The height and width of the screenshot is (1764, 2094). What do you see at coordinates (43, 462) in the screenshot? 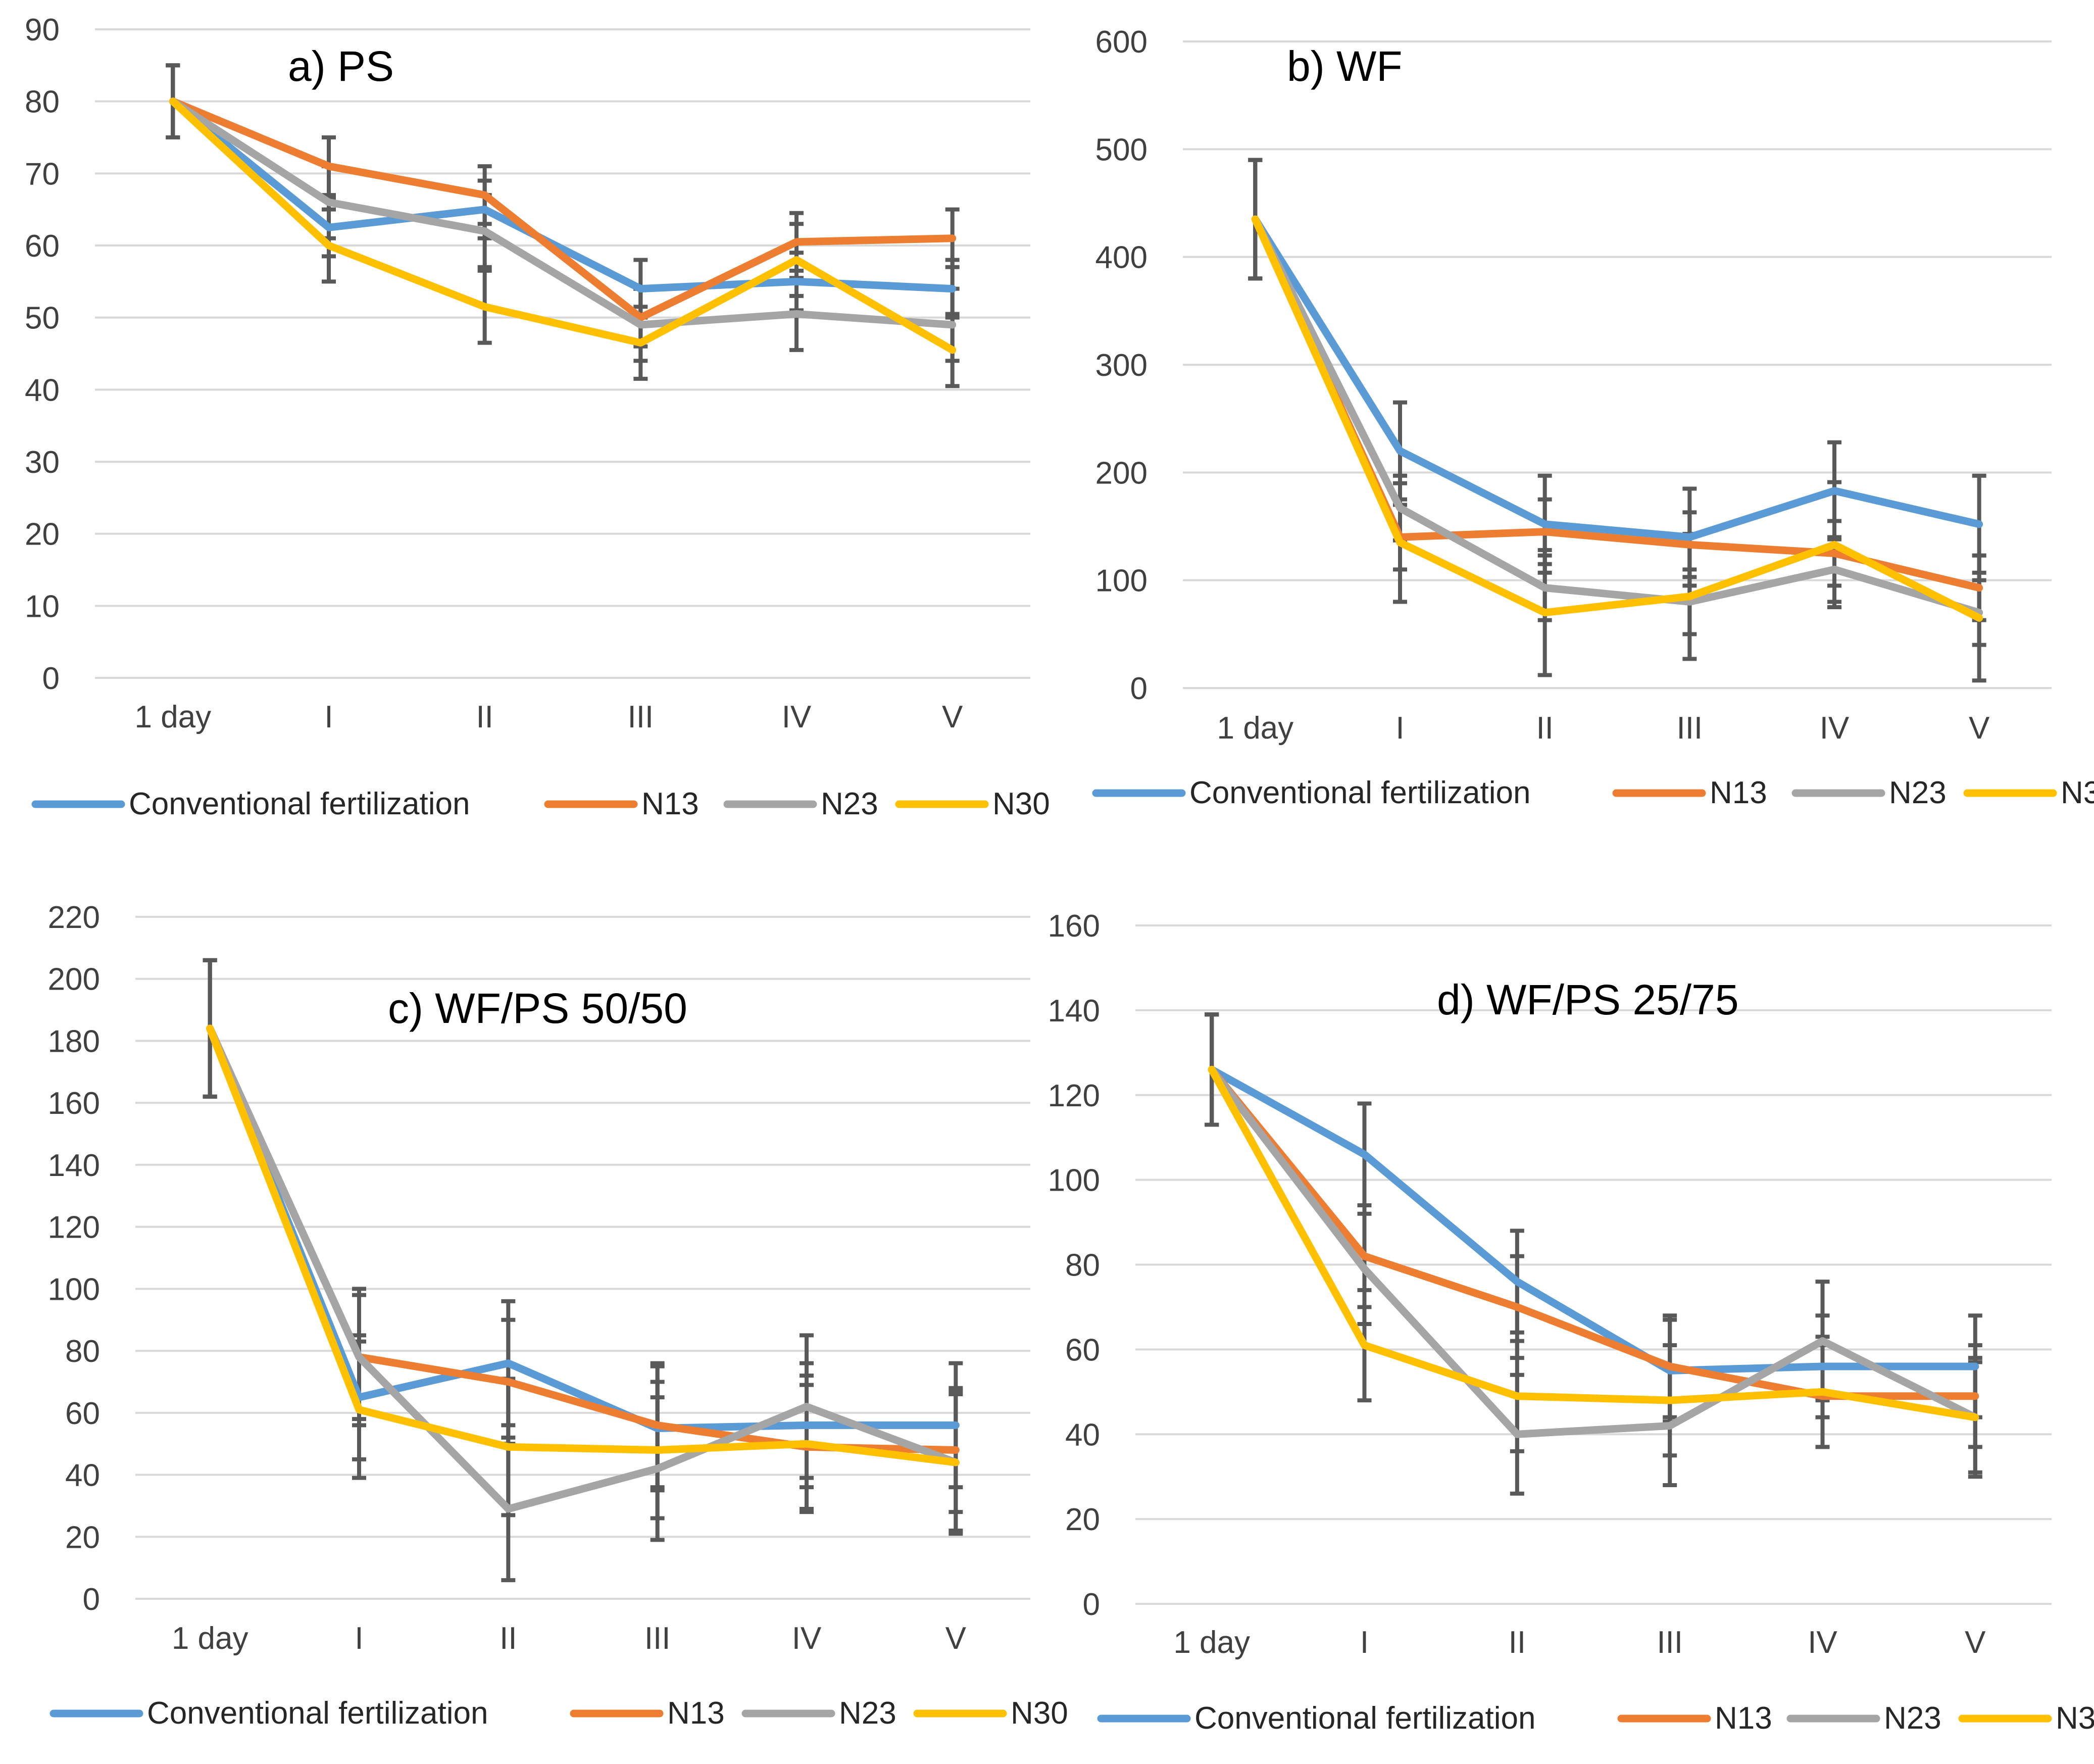
I see `y-tick-label: 30` at bounding box center [43, 462].